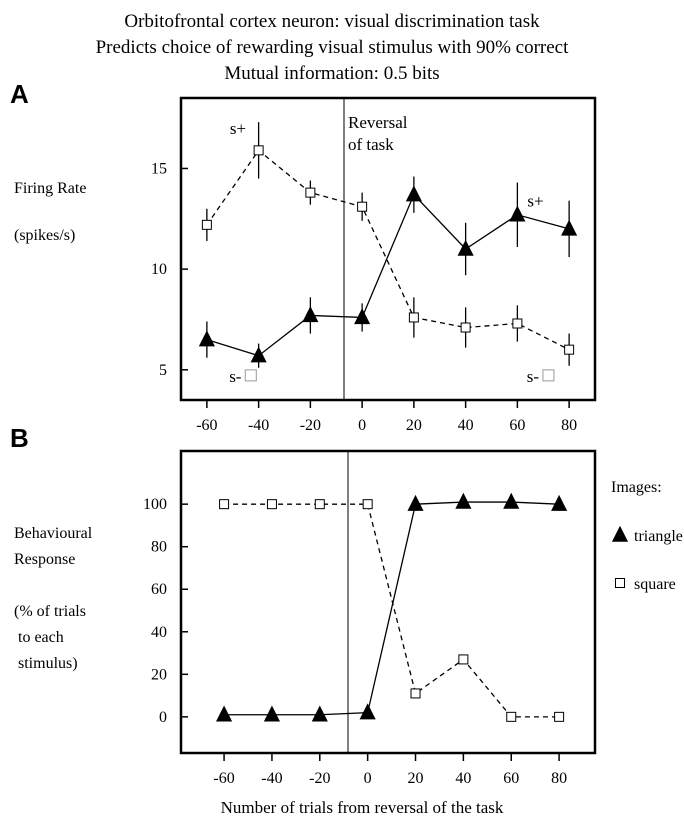 Image resolution: width=684 pixels, height=831 pixels. What do you see at coordinates (319, 778) in the screenshot?
I see `panel-b-xtick-label: -20` at bounding box center [319, 778].